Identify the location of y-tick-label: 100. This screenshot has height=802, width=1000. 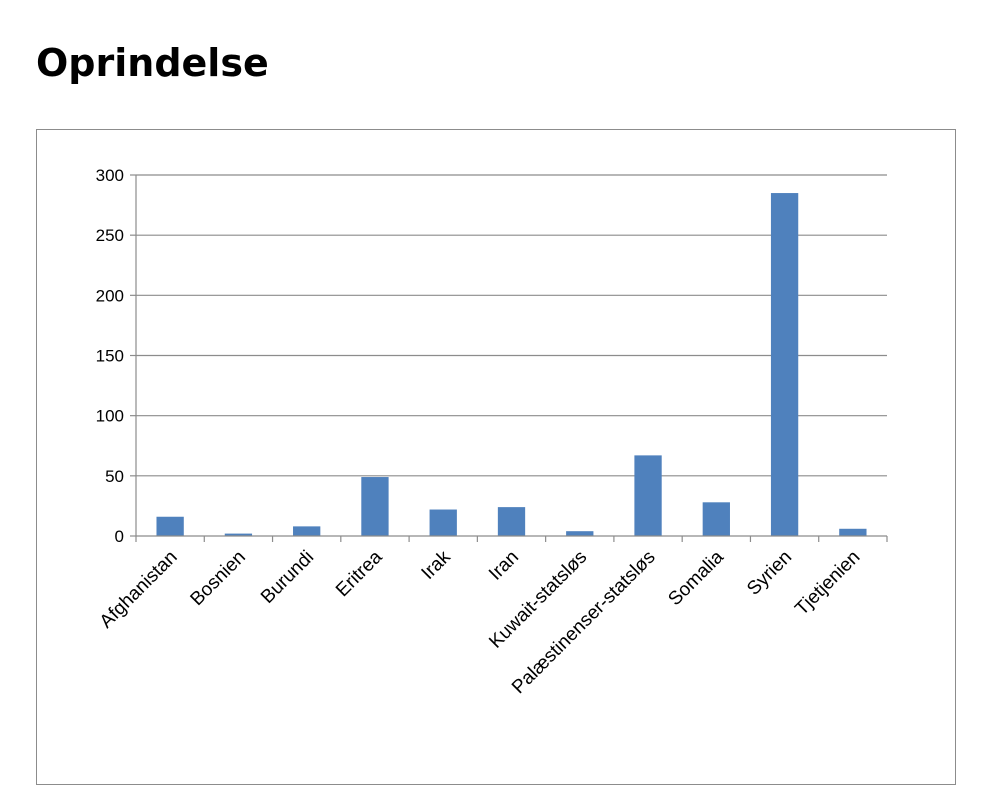
(110, 416).